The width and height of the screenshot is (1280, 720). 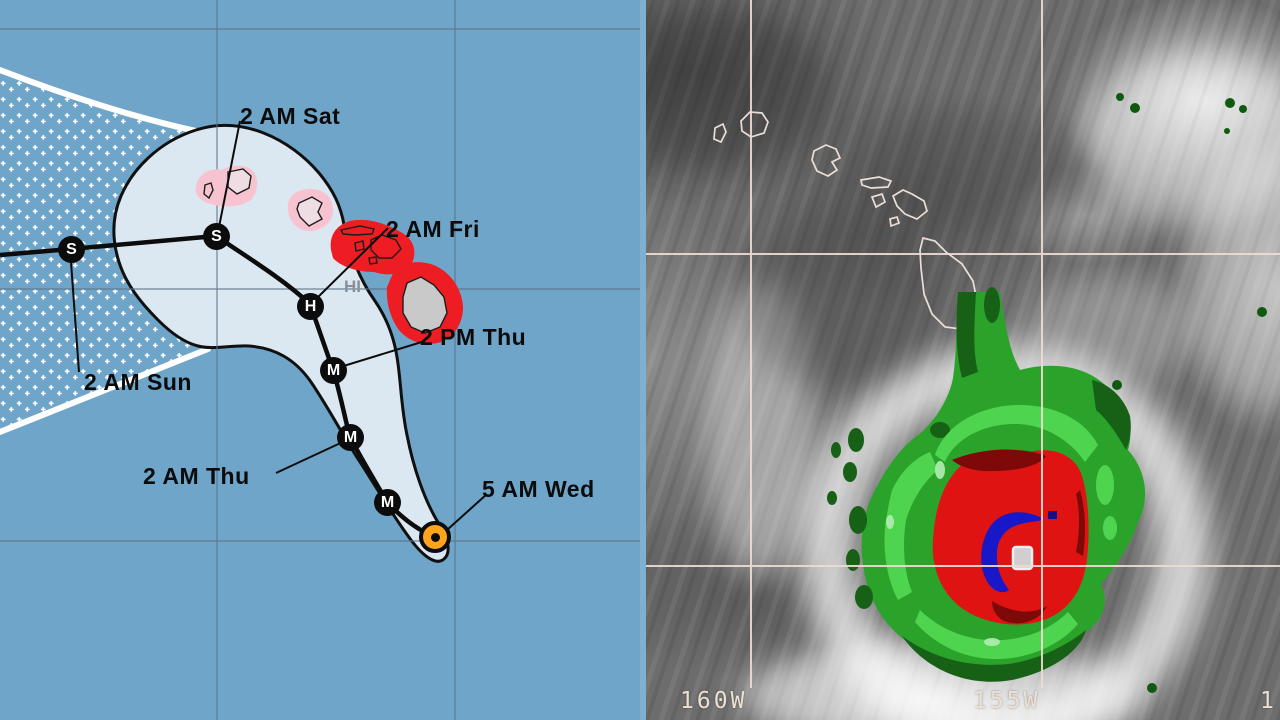 What do you see at coordinates (473, 337) in the screenshot?
I see `label-2pm-thu: 2 PM Thu` at bounding box center [473, 337].